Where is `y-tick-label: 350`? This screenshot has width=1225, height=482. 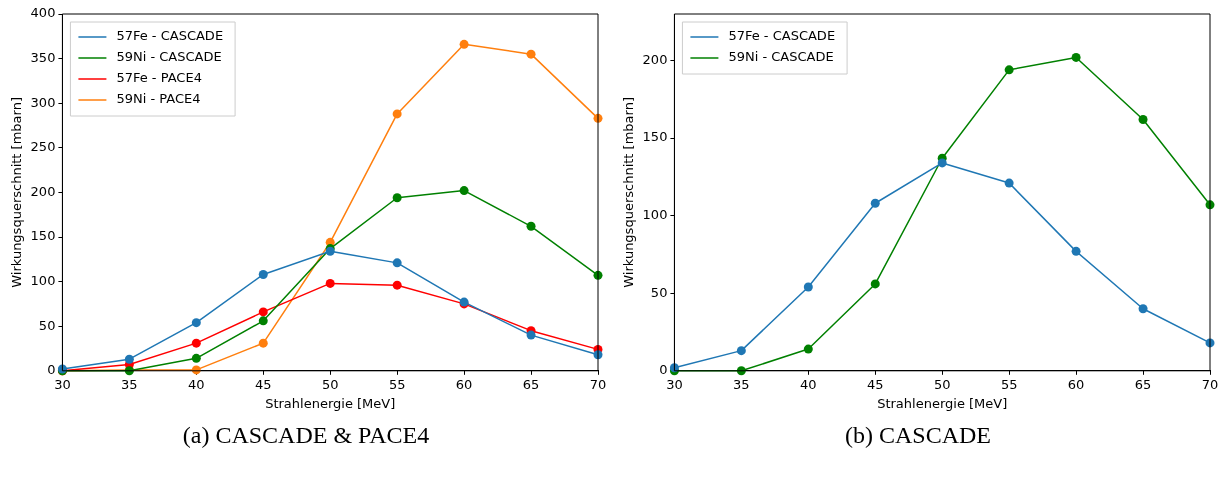
y-tick-label: 350 is located at coordinates (43, 57).